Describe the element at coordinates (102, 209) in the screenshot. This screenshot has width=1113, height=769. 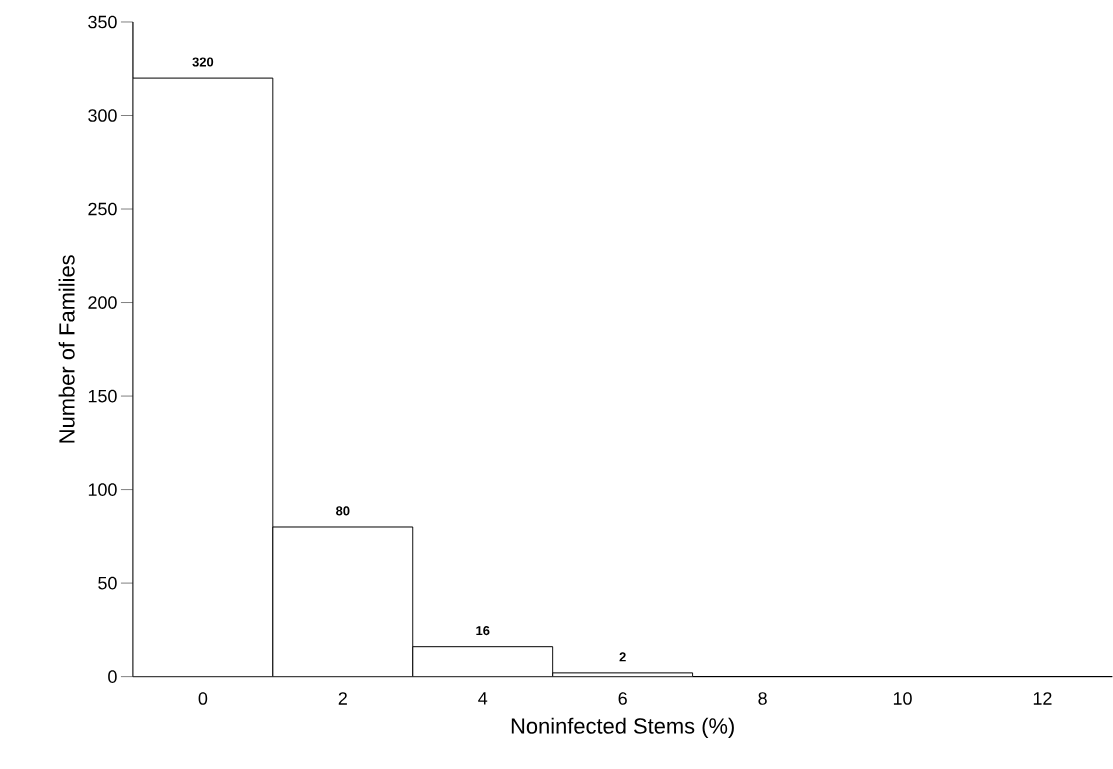
I see `y-tick-label: 250` at that location.